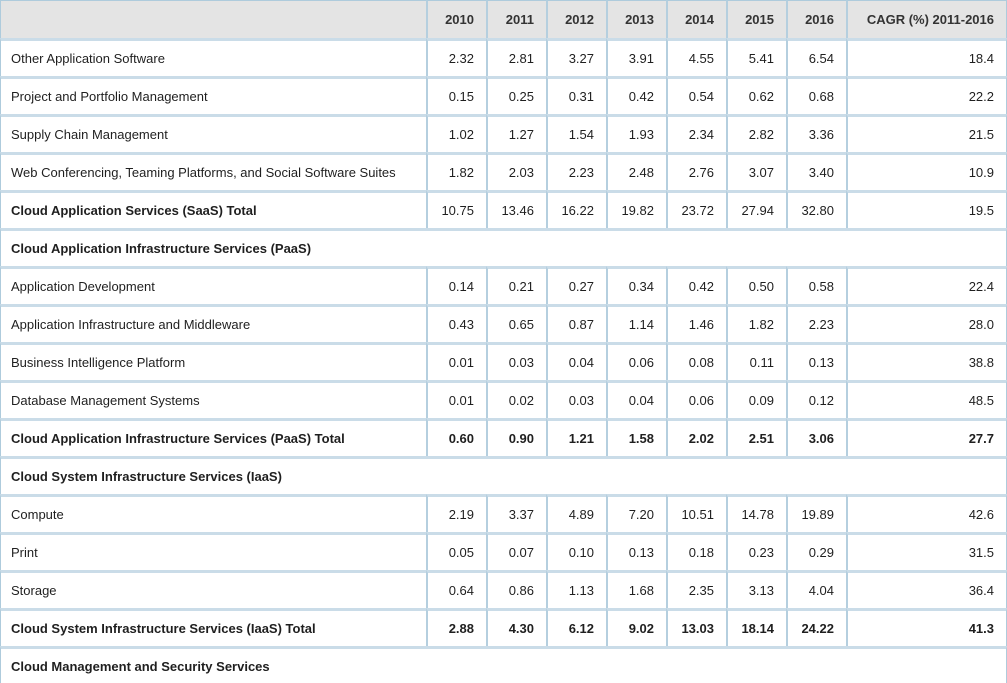 This screenshot has width=1007, height=683. What do you see at coordinates (213, 589) in the screenshot?
I see `row-label-cell: Storage` at bounding box center [213, 589].